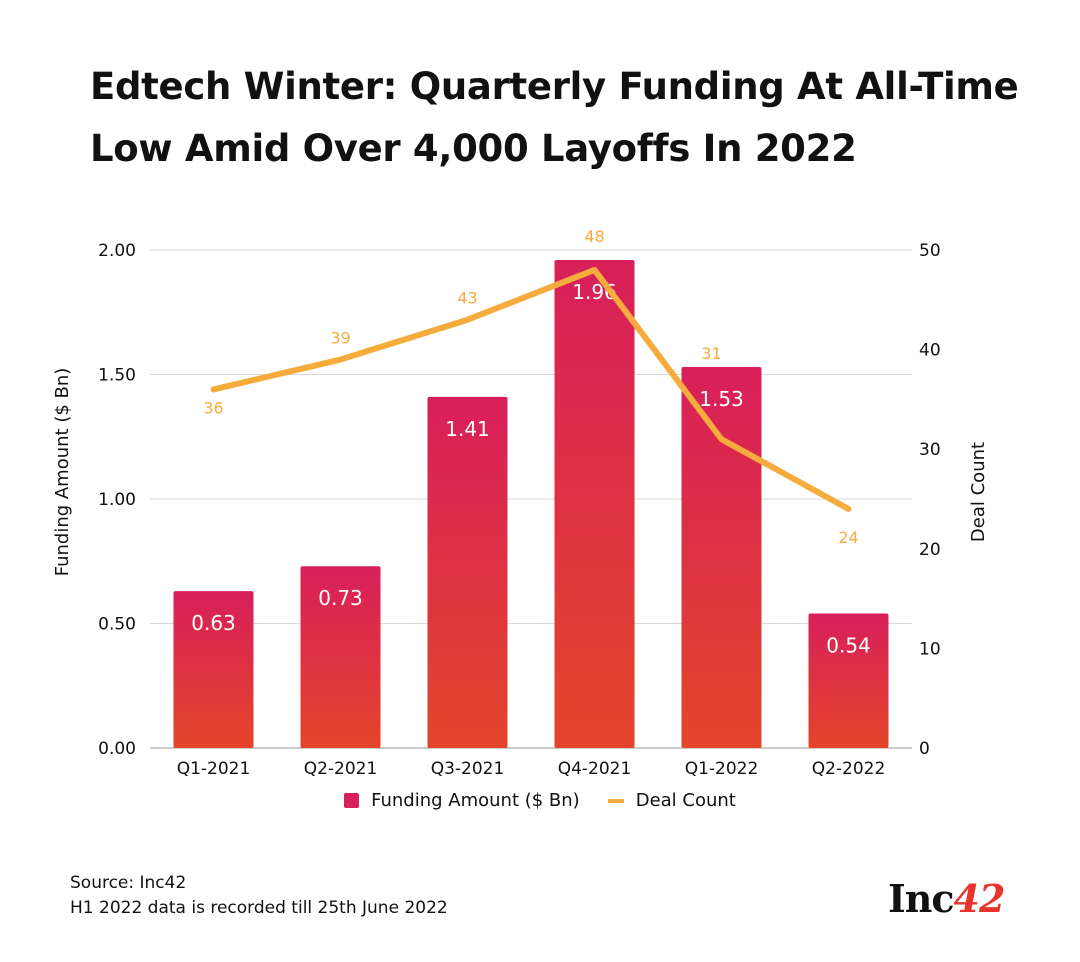 This screenshot has width=1080, height=962. What do you see at coordinates (467, 298) in the screenshot?
I see `line-data-label: 43` at bounding box center [467, 298].